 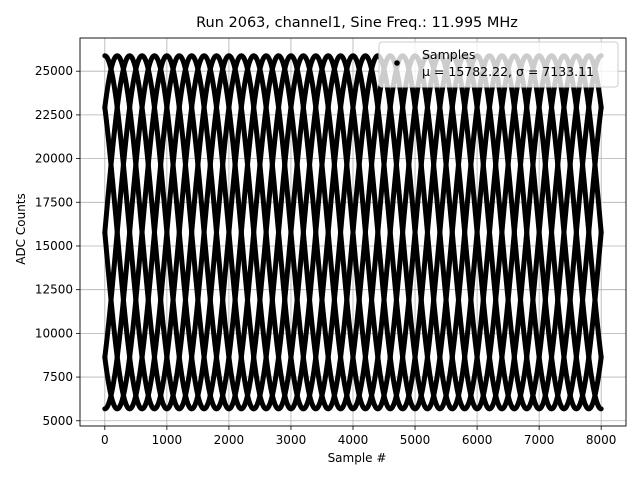 What do you see at coordinates (601, 440) in the screenshot?
I see `x-tick-label: 8000` at bounding box center [601, 440].